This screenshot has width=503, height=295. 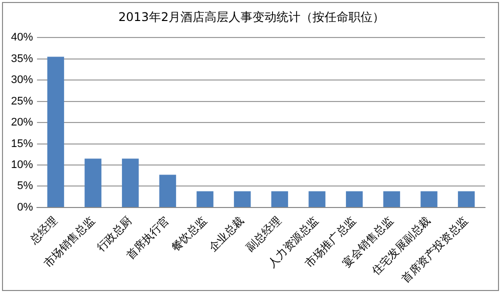 What do you see at coordinates (25, 207) in the screenshot?
I see `y-tick-label: 0%` at bounding box center [25, 207].